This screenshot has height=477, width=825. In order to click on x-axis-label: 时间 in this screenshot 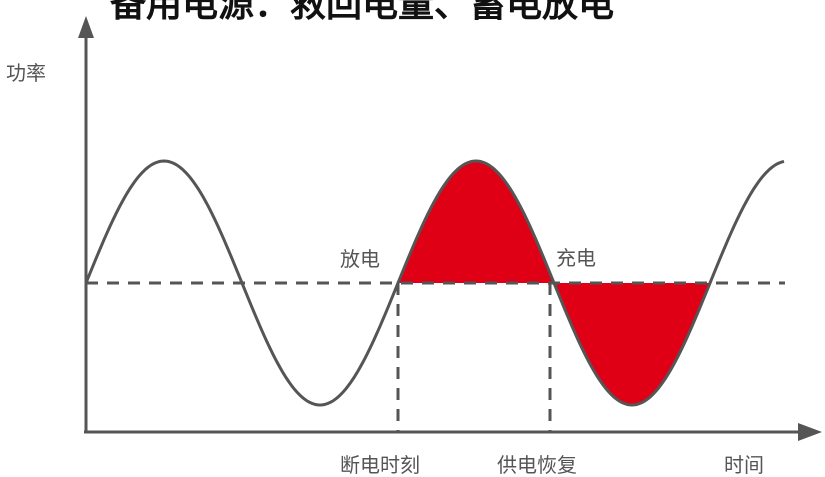, I will do `click(744, 465)`.